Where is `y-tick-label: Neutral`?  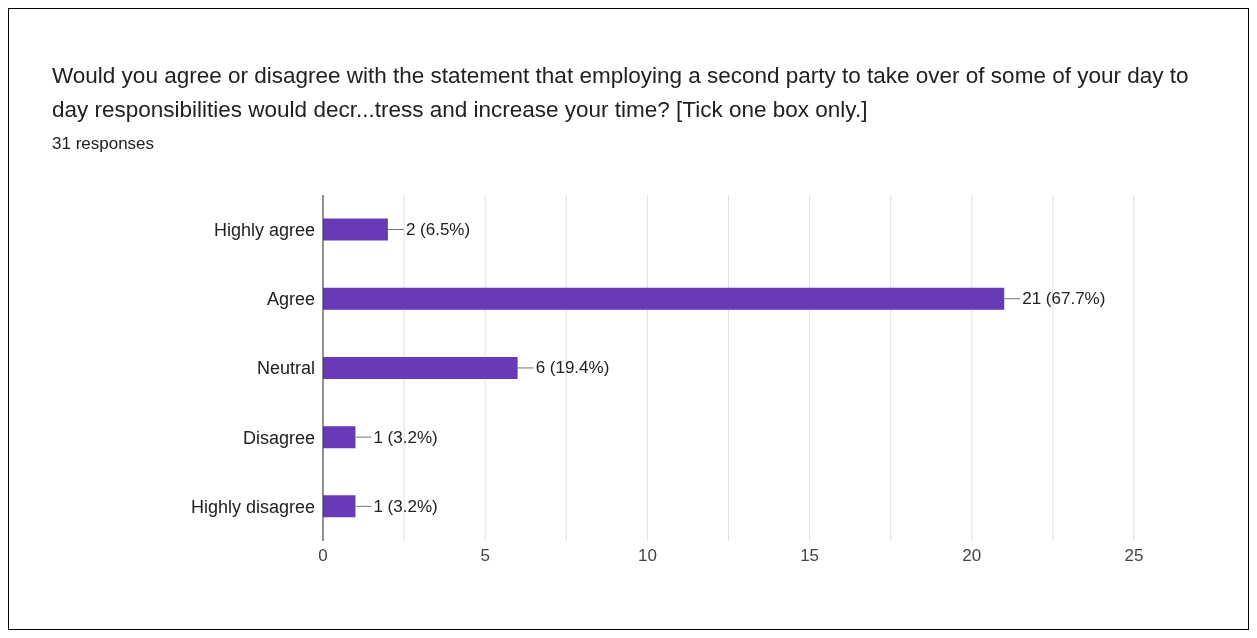 y-tick-label: Neutral is located at coordinates (285, 368).